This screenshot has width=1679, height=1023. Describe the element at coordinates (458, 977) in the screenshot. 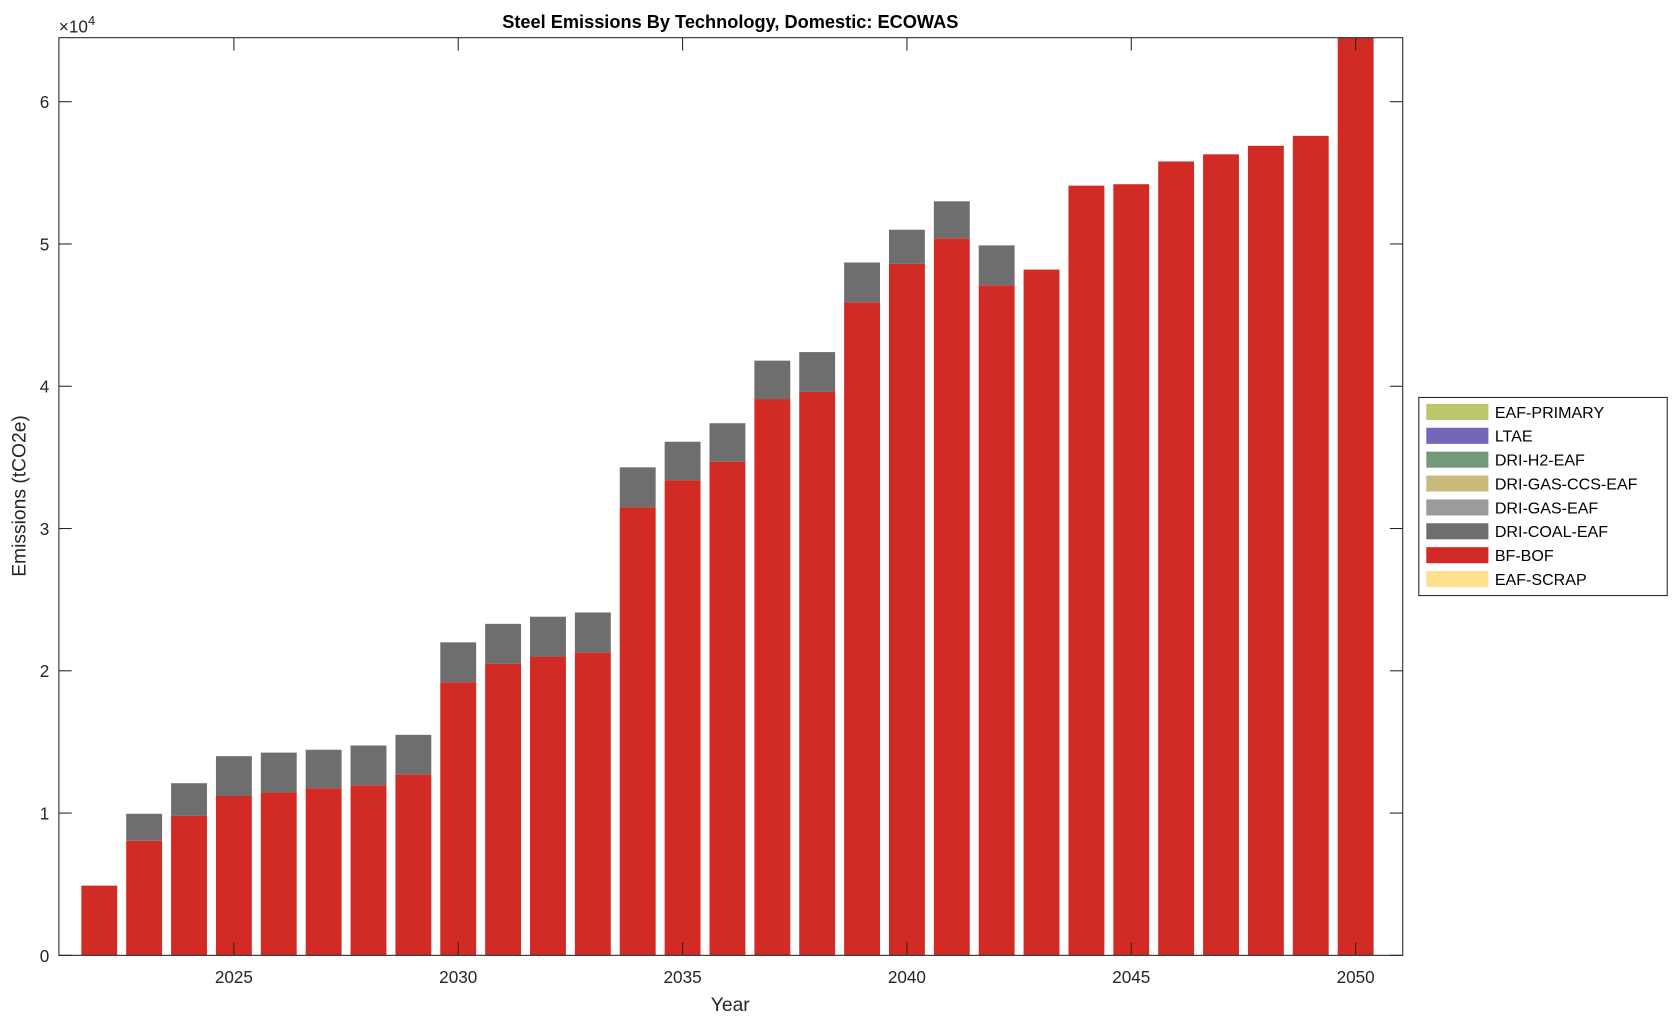

I see `x-tick-label: 2030` at that location.